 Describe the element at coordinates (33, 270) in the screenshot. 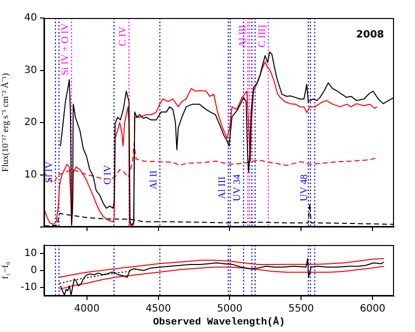

I see `y-tick-label: 0` at that location.